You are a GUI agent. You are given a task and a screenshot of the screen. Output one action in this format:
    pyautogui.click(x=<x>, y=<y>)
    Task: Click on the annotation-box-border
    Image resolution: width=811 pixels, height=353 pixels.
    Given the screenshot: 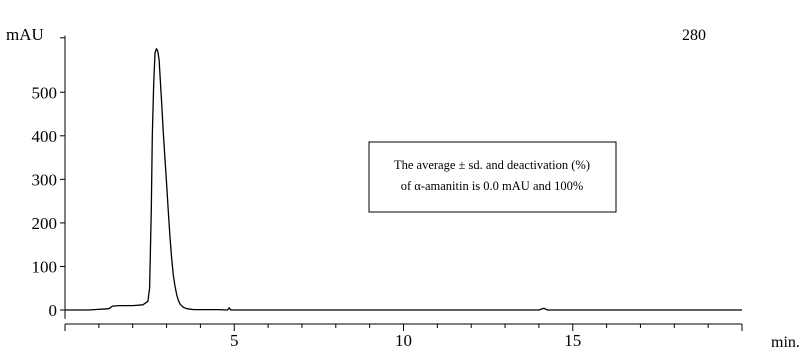 What is the action you would take?
    pyautogui.click(x=492, y=177)
    